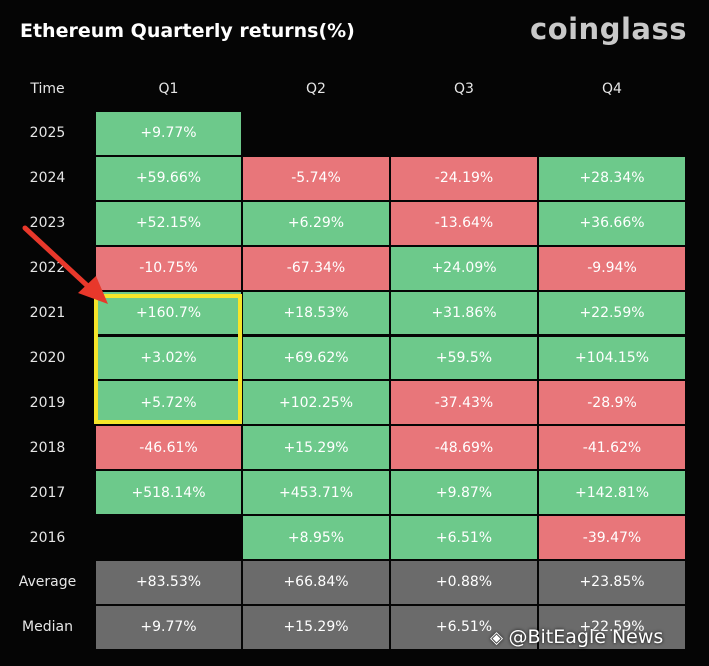 The width and height of the screenshot is (709, 666). Describe the element at coordinates (316, 493) in the screenshot. I see `return-cell: +453.71%` at that location.